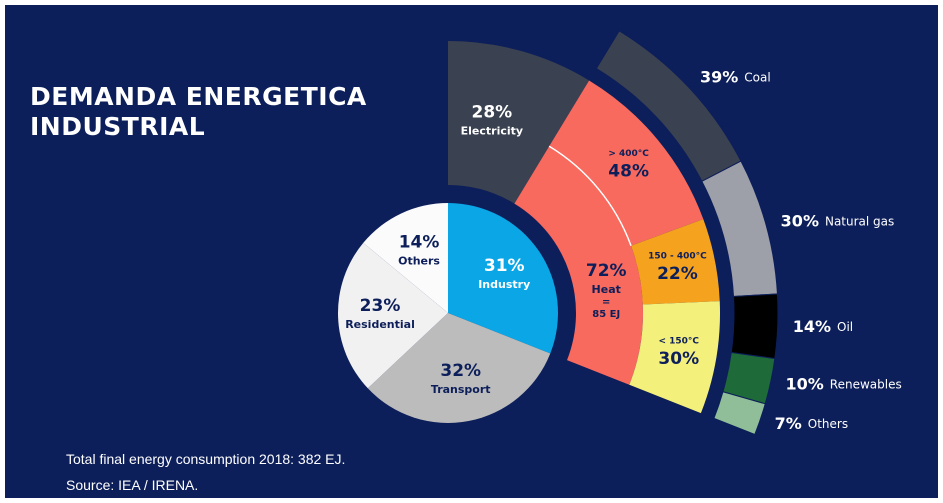 This screenshot has height=503, width=943. Describe the element at coordinates (460, 371) in the screenshot. I see `slice-value-label: 32%` at that location.